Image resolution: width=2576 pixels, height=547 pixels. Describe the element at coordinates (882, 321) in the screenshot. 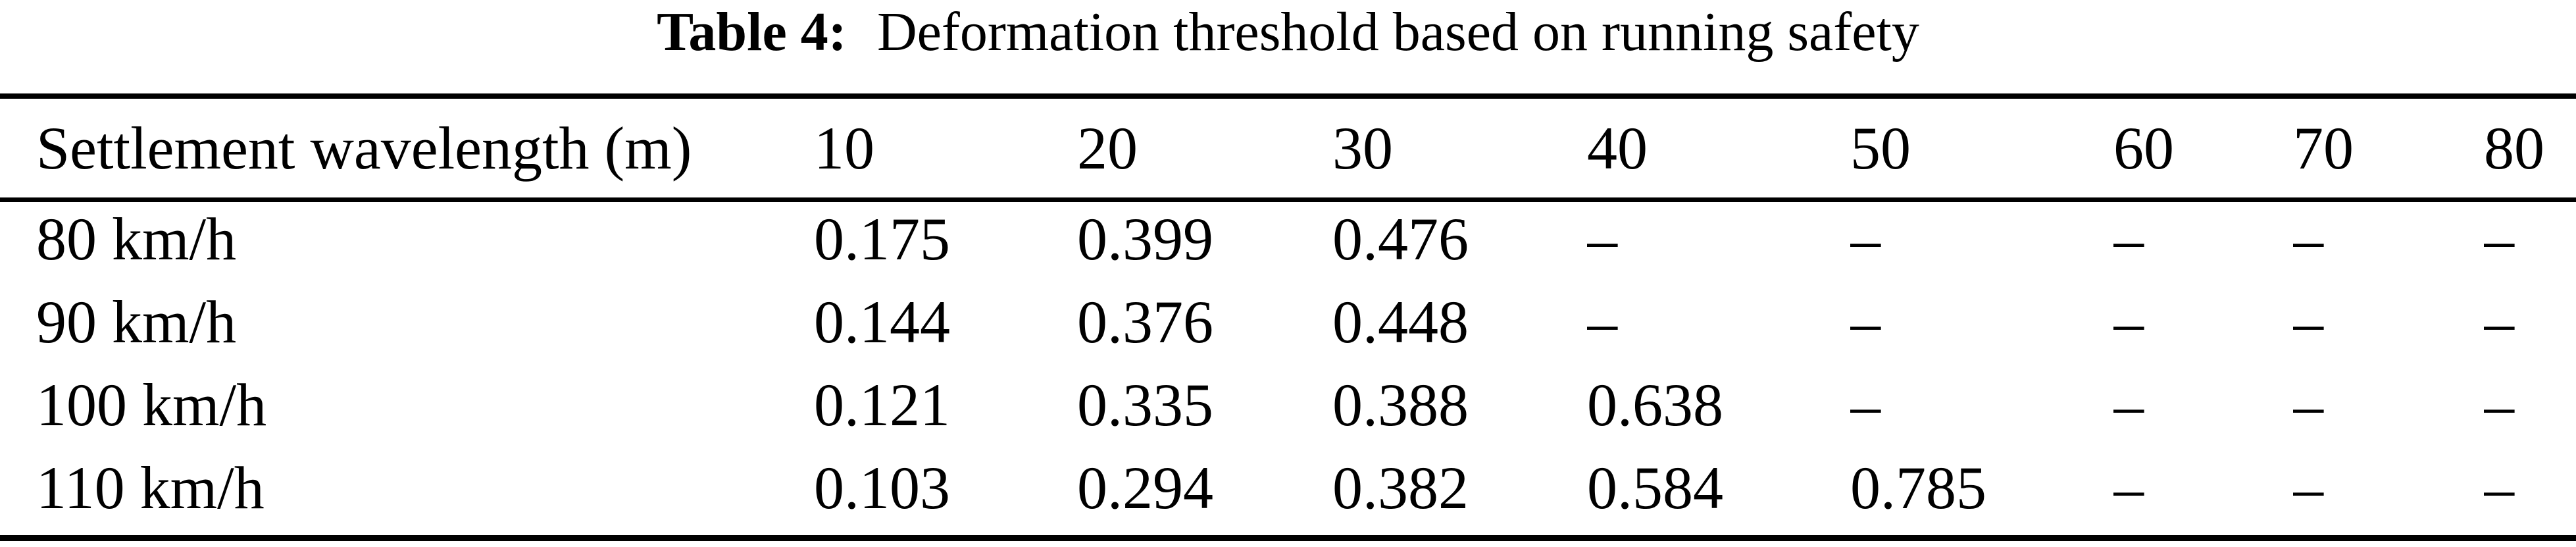

I see `table-cell: 0.144` at that location.